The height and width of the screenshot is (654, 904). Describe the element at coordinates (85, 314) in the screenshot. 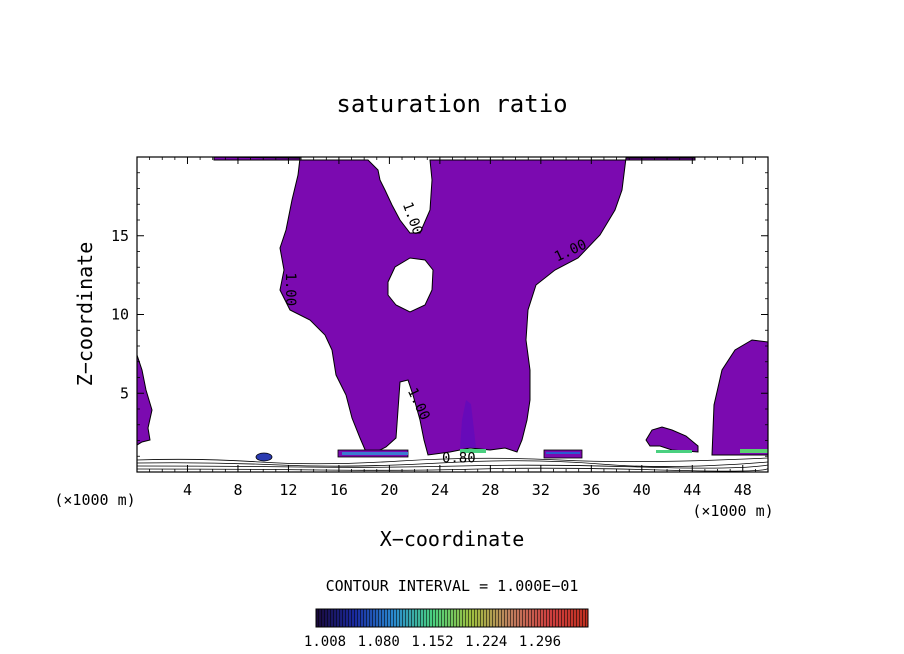

I see `y-axis-label: Z−coordinate` at that location.